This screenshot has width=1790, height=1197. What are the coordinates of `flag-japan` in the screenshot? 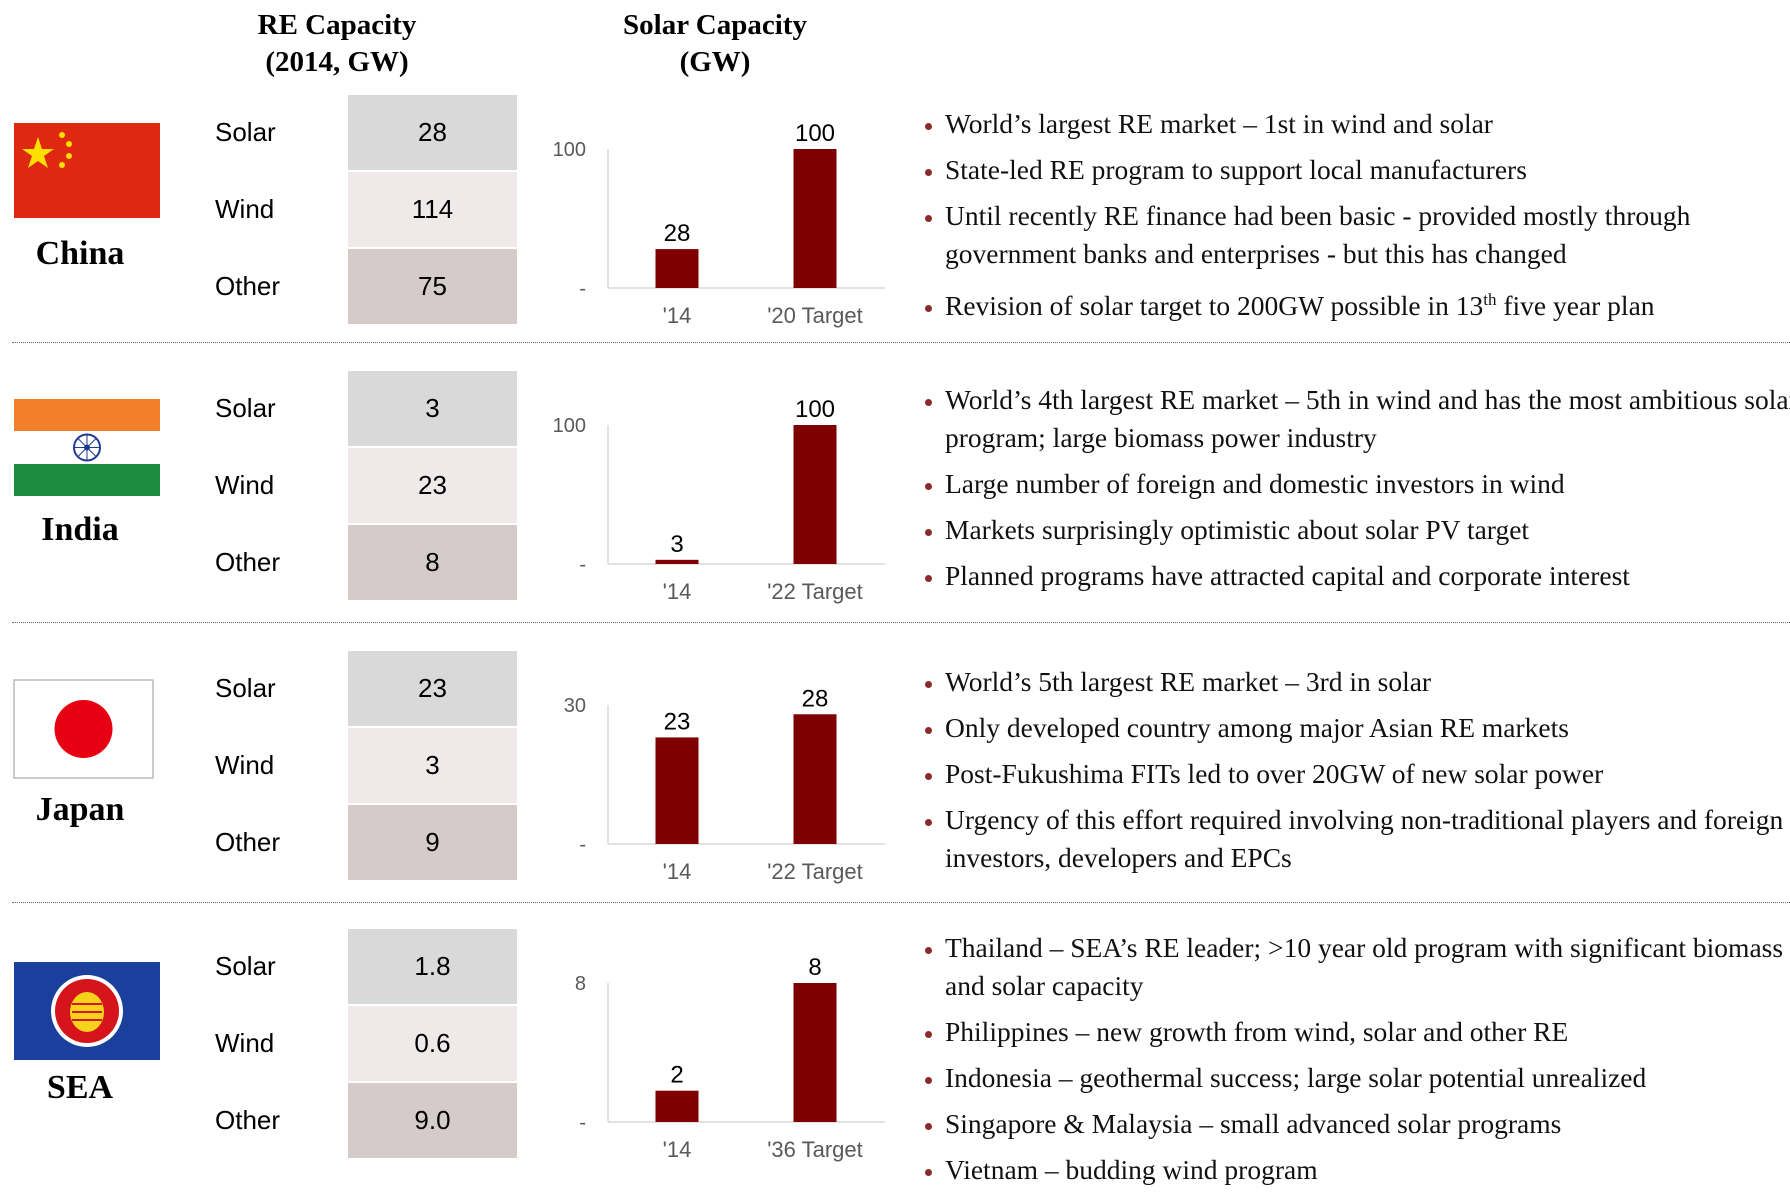 It's located at (83, 729).